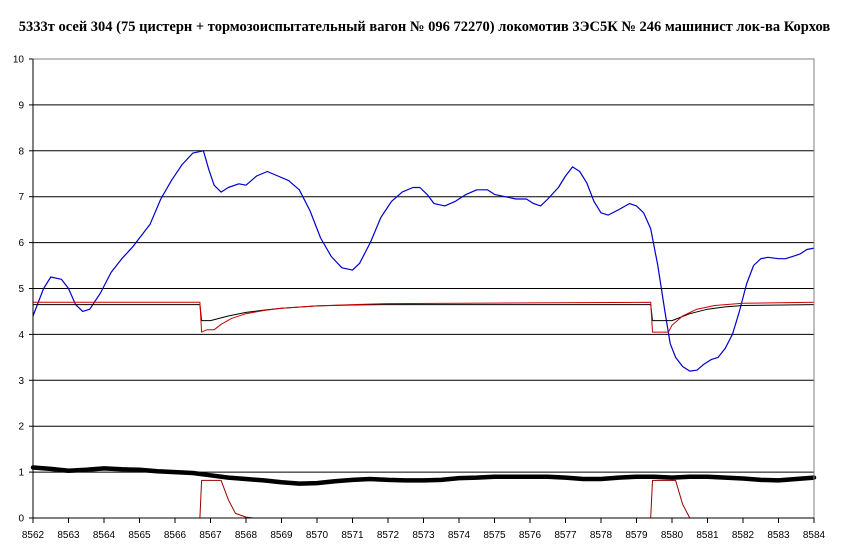  I want to click on x-tick-label: 8572, so click(388, 535).